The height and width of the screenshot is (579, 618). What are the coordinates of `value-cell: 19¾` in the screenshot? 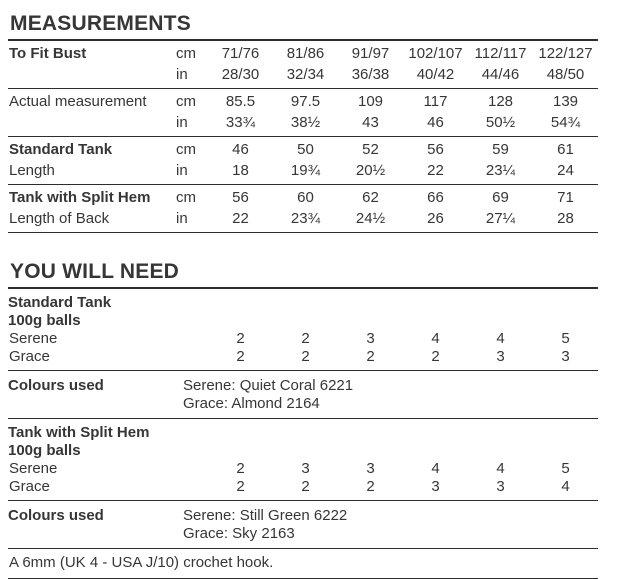 It's located at (305, 170).